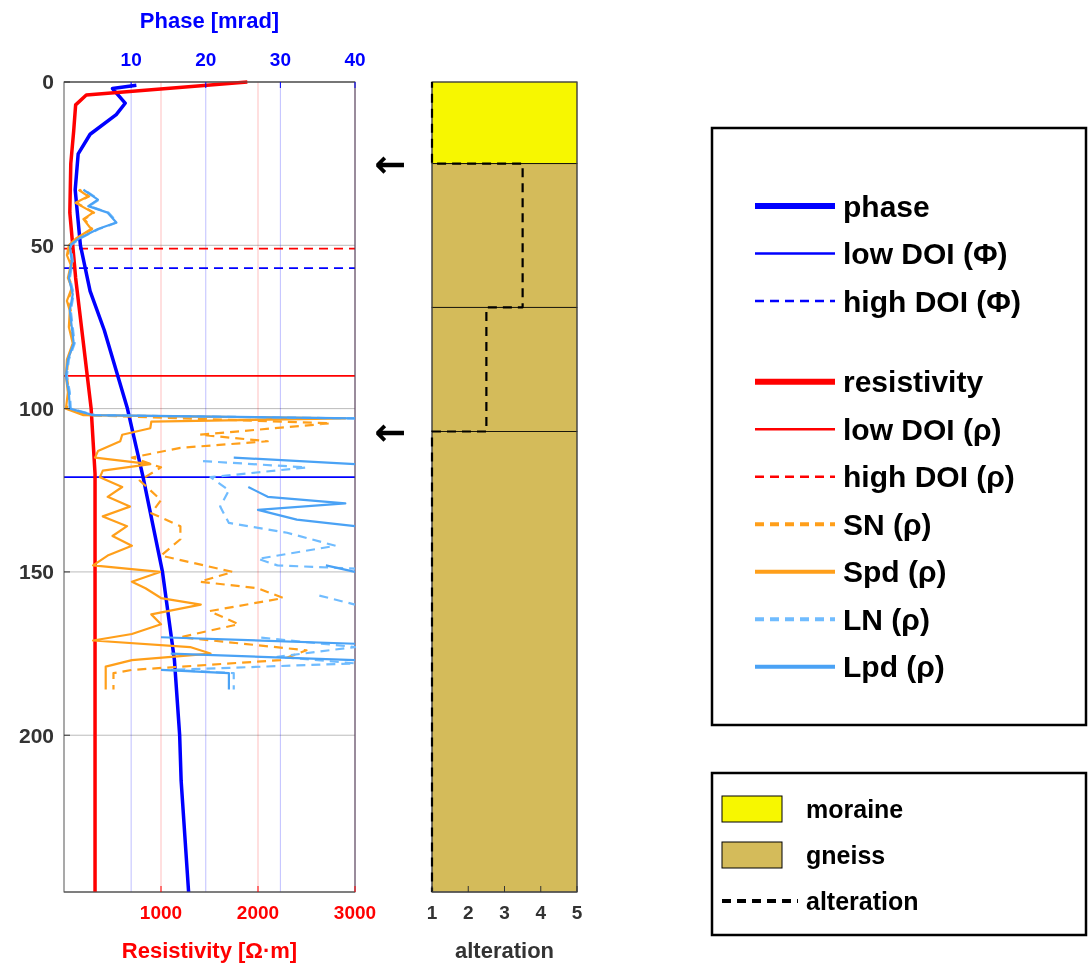 The width and height of the screenshot is (1088, 970). Describe the element at coordinates (504, 950) in the screenshot. I see `x-axis-title: alteration` at that location.